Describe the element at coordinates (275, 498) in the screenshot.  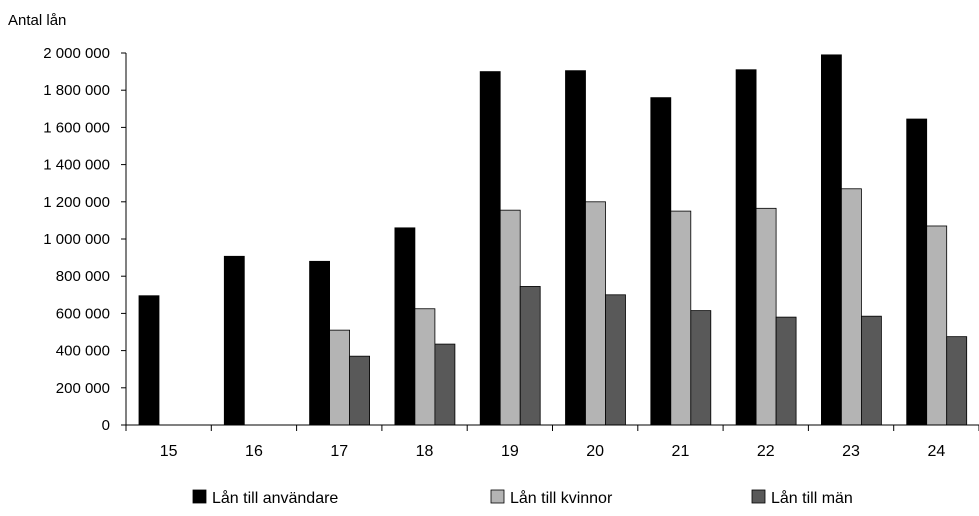
I see `legend-label-series-1: Lån till användare` at that location.